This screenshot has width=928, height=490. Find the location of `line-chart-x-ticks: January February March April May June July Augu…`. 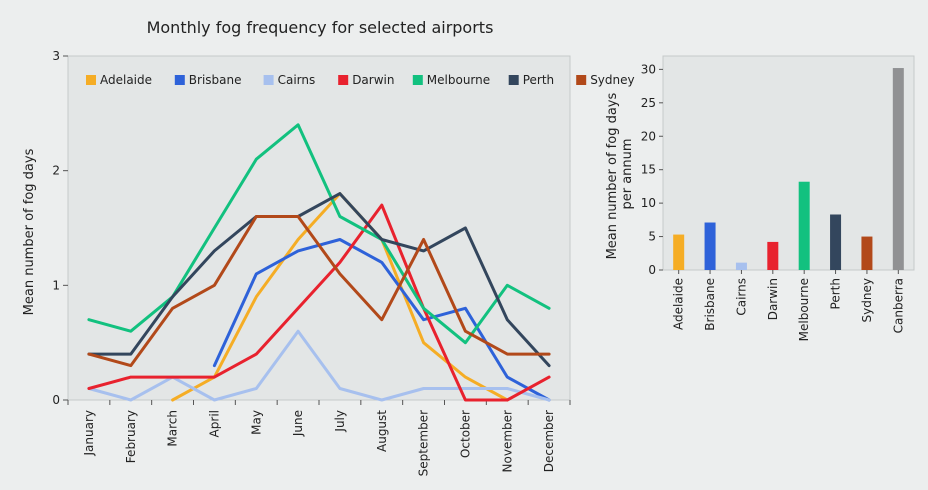

line-chart-x-ticks: January February March April May June July Augu… is located at coordinates (319, 438).